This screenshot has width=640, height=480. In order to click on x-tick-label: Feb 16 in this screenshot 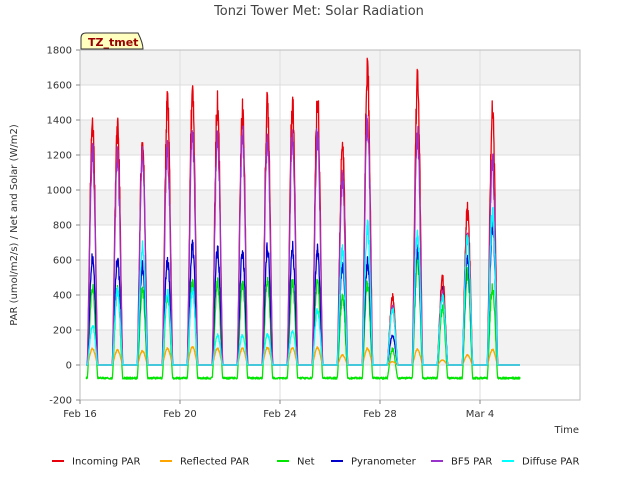, I will do `click(80, 414)`.